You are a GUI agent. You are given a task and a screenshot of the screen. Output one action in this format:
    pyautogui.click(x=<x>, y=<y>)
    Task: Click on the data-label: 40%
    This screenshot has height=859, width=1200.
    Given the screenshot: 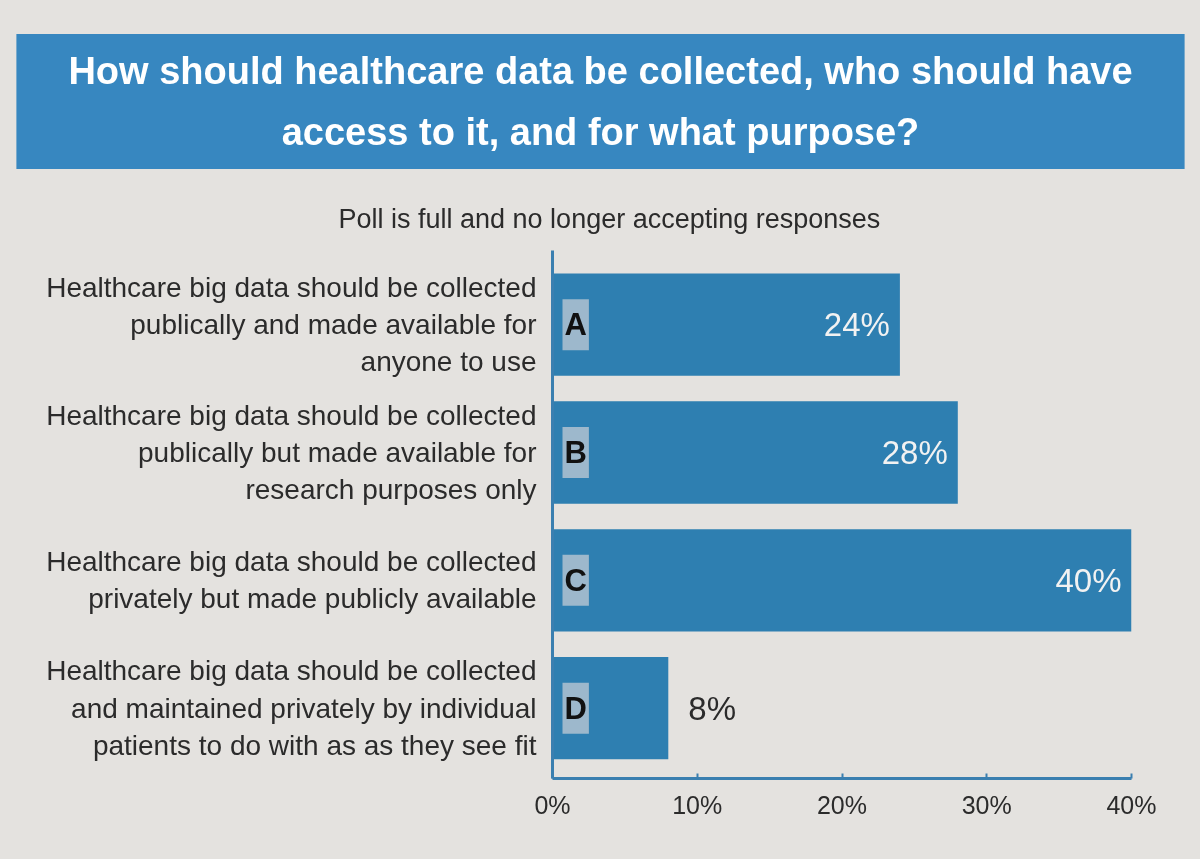 What is the action you would take?
    pyautogui.click(x=1088, y=580)
    